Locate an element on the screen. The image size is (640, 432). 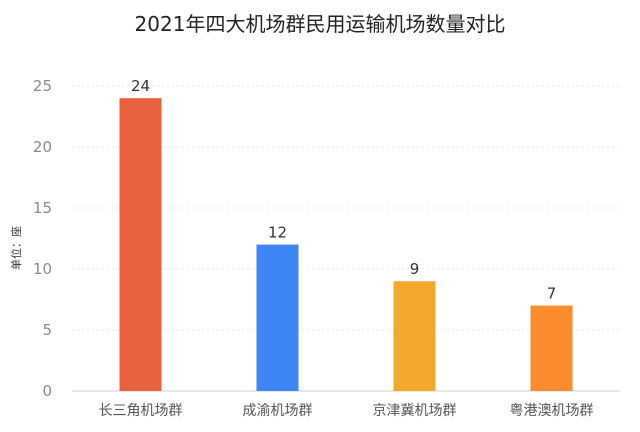
category-label-4: 粤港澳机场群 is located at coordinates (552, 411).